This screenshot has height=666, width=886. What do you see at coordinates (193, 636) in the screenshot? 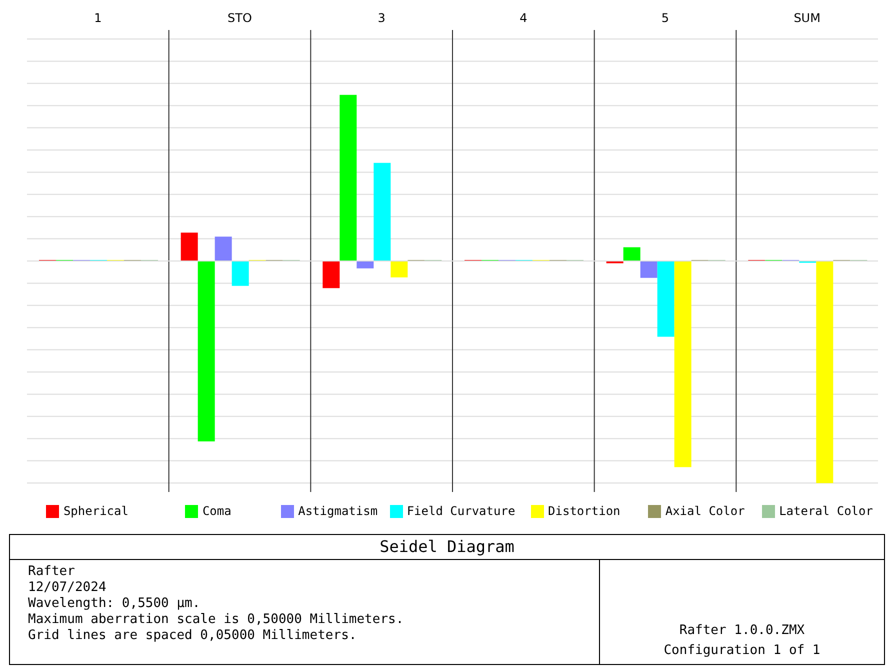
I see `text: Grid lines are spaced 0,05000 Millimeters.` at bounding box center [193, 636].